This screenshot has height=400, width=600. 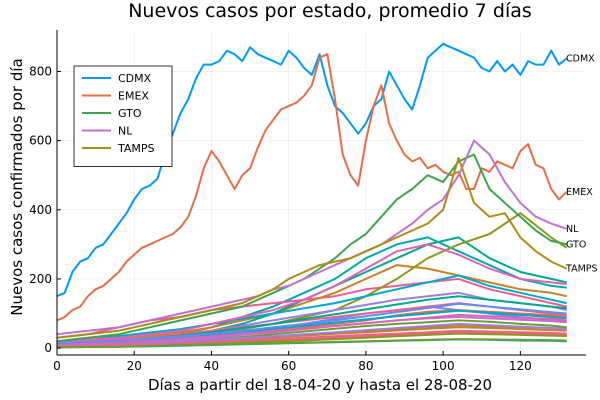 What do you see at coordinates (133, 96) in the screenshot?
I see `legend-label-emex: EMEX` at bounding box center [133, 96].